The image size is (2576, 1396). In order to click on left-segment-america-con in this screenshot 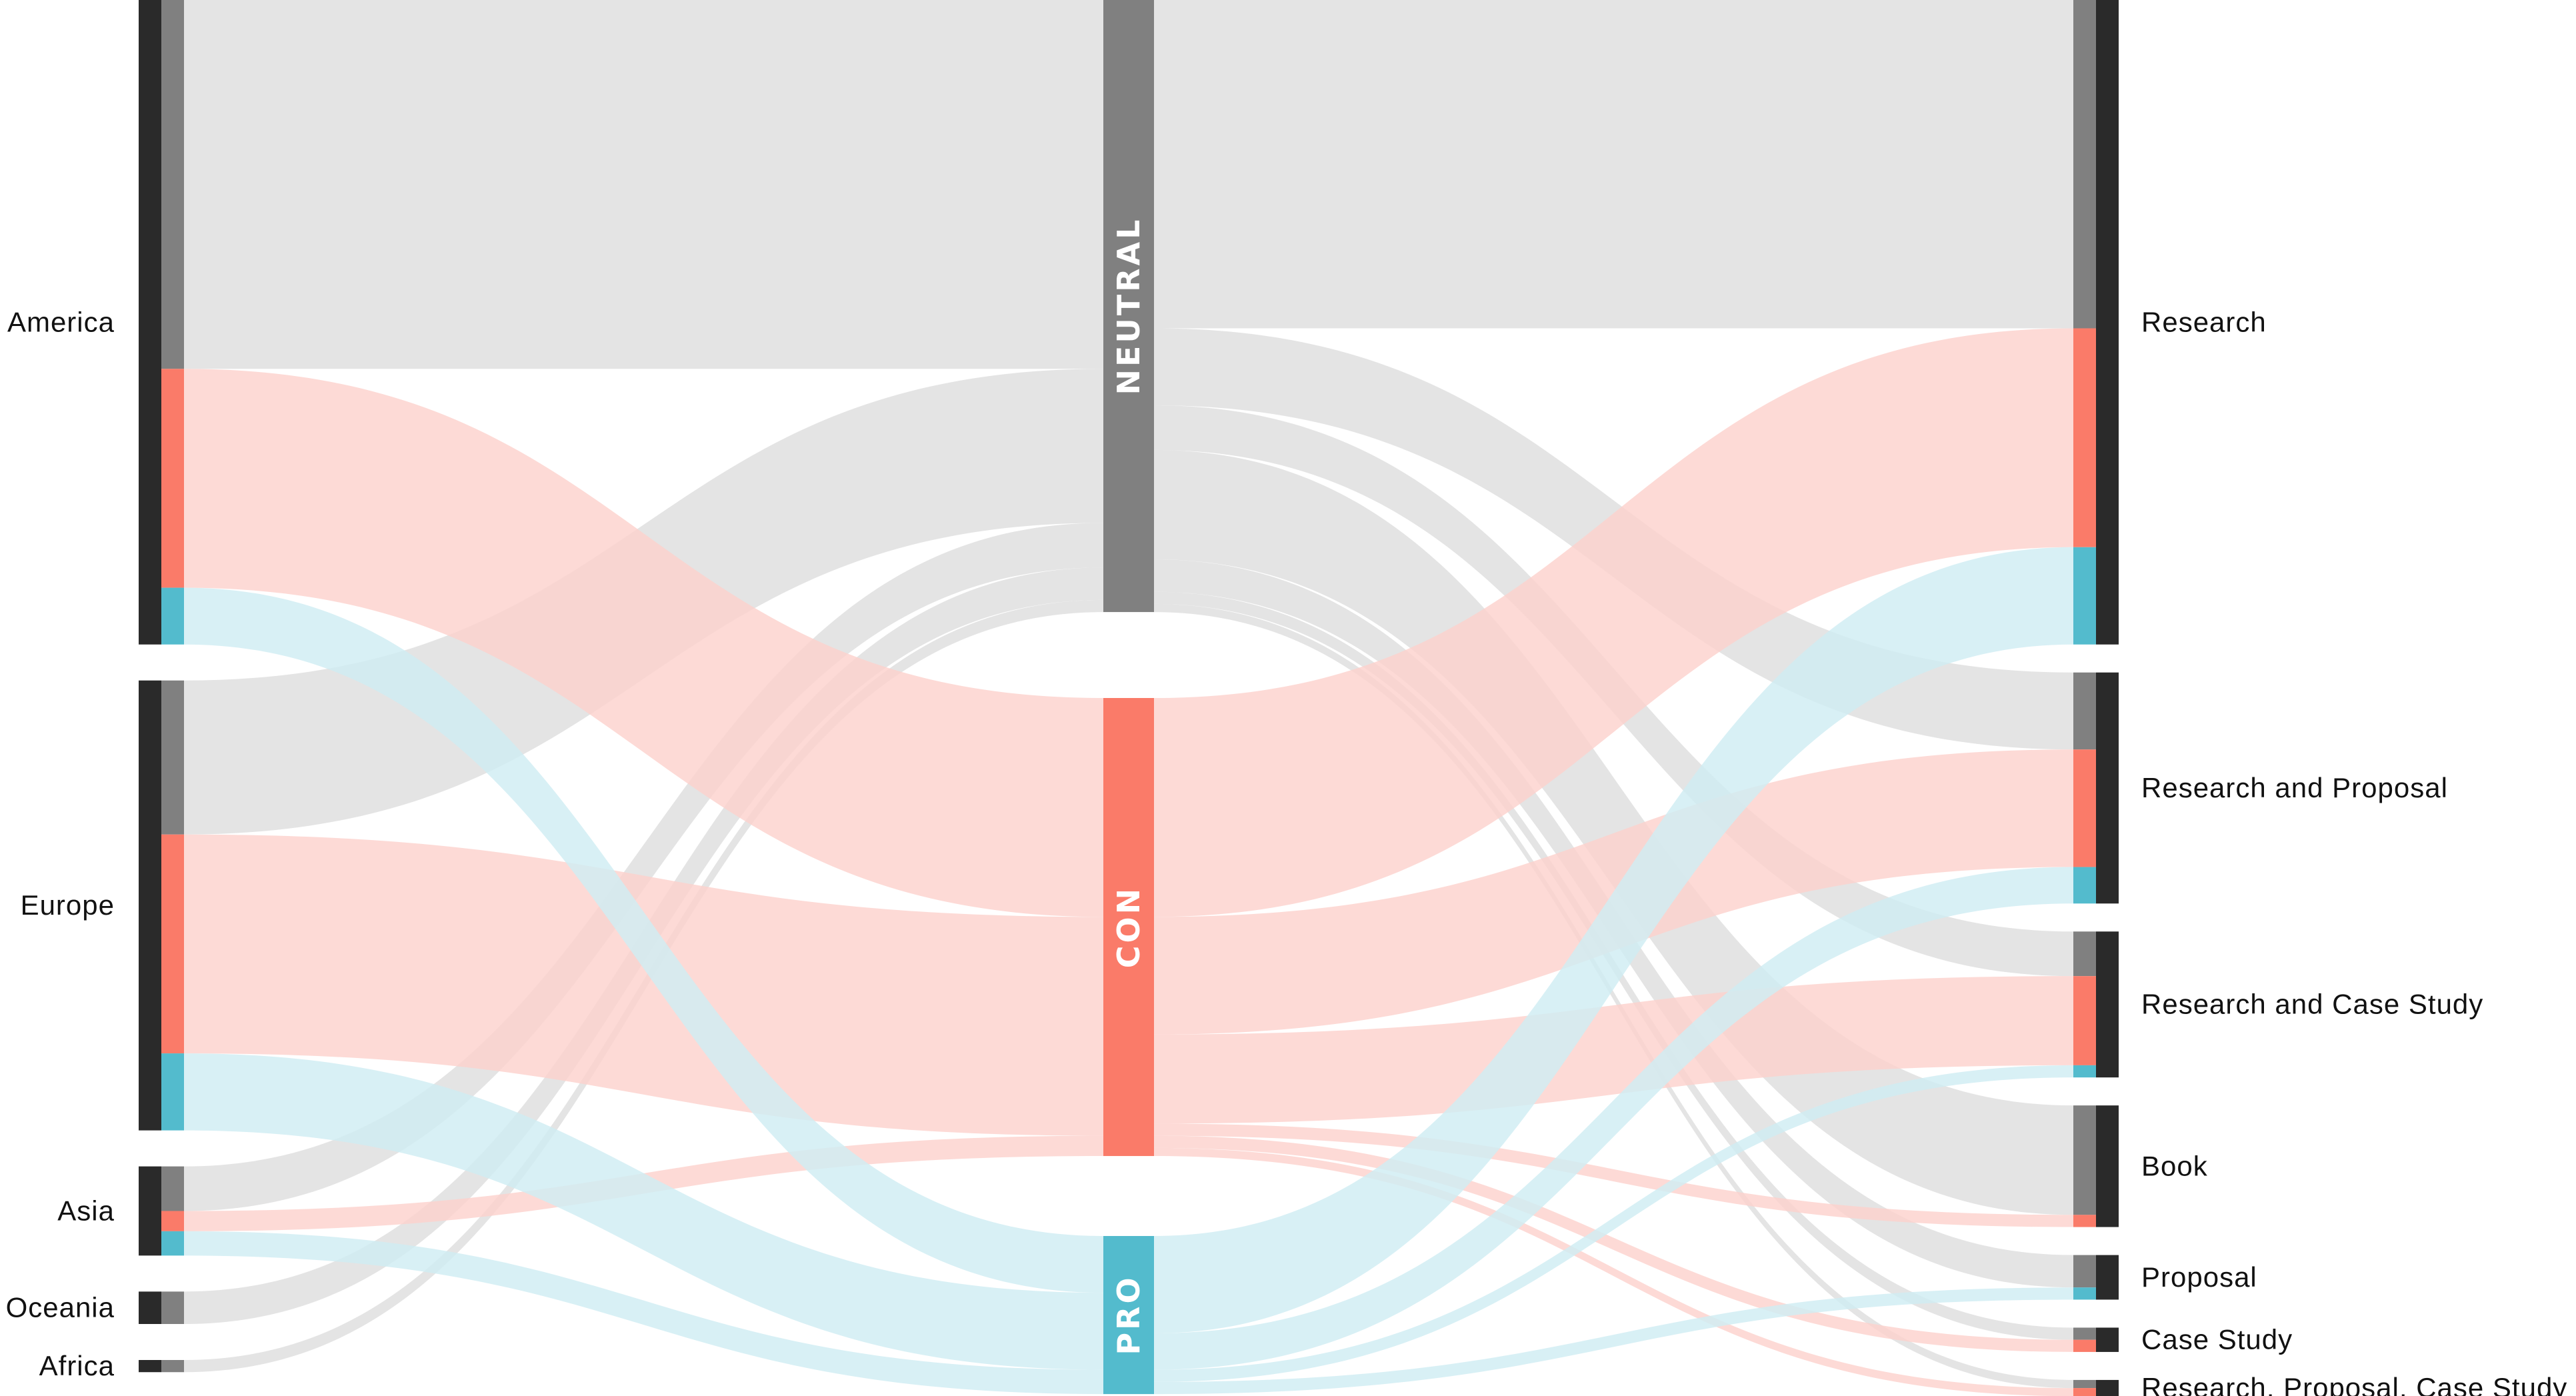, I will do `click(172, 478)`.